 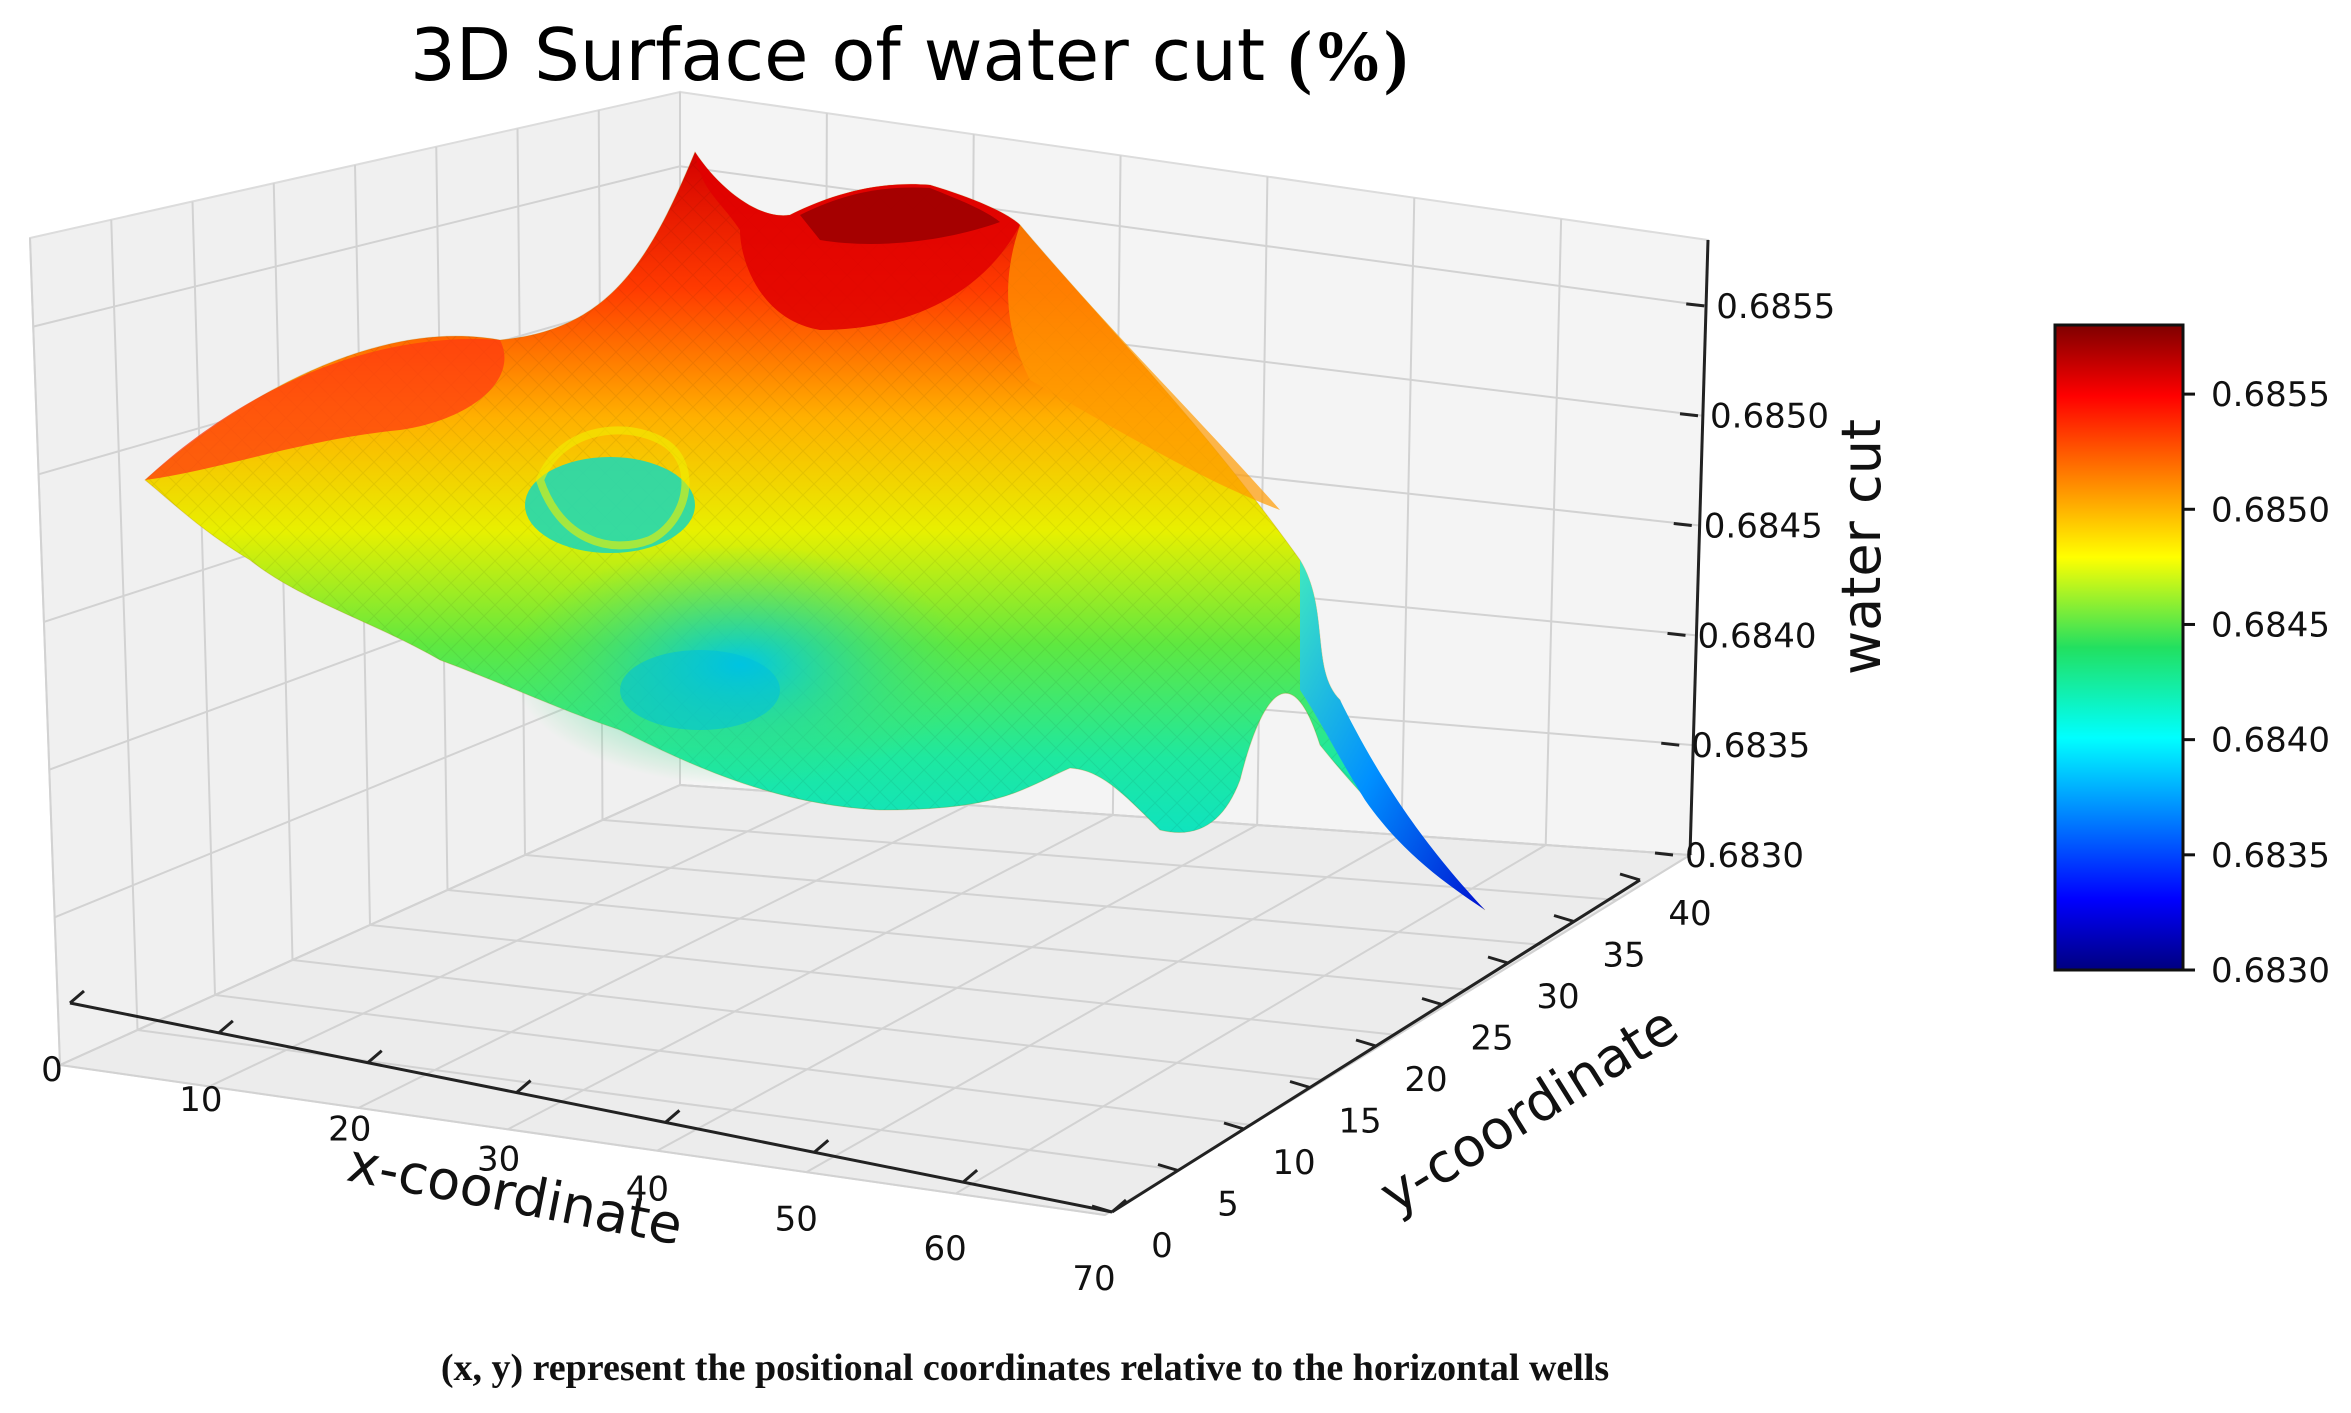 I want to click on colorbar-tick-label: 0.6855, so click(x=2270, y=395).